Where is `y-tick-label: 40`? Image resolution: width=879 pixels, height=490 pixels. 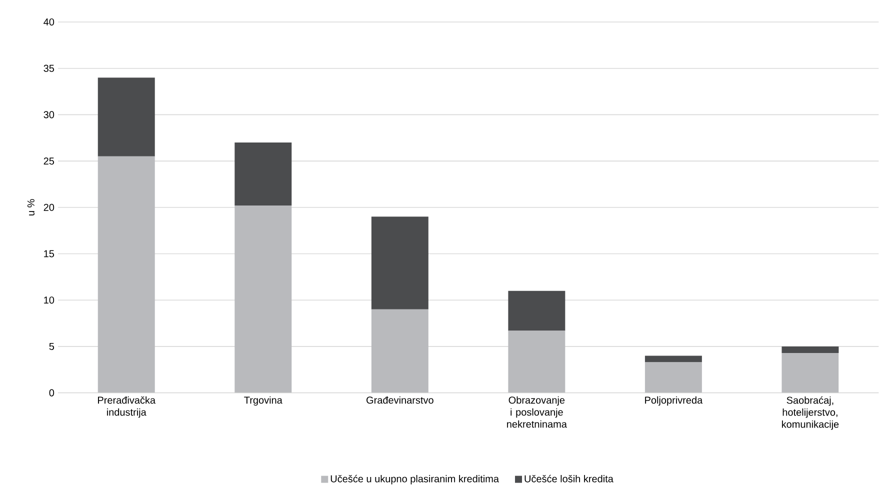 y-tick-label: 40 is located at coordinates (49, 22).